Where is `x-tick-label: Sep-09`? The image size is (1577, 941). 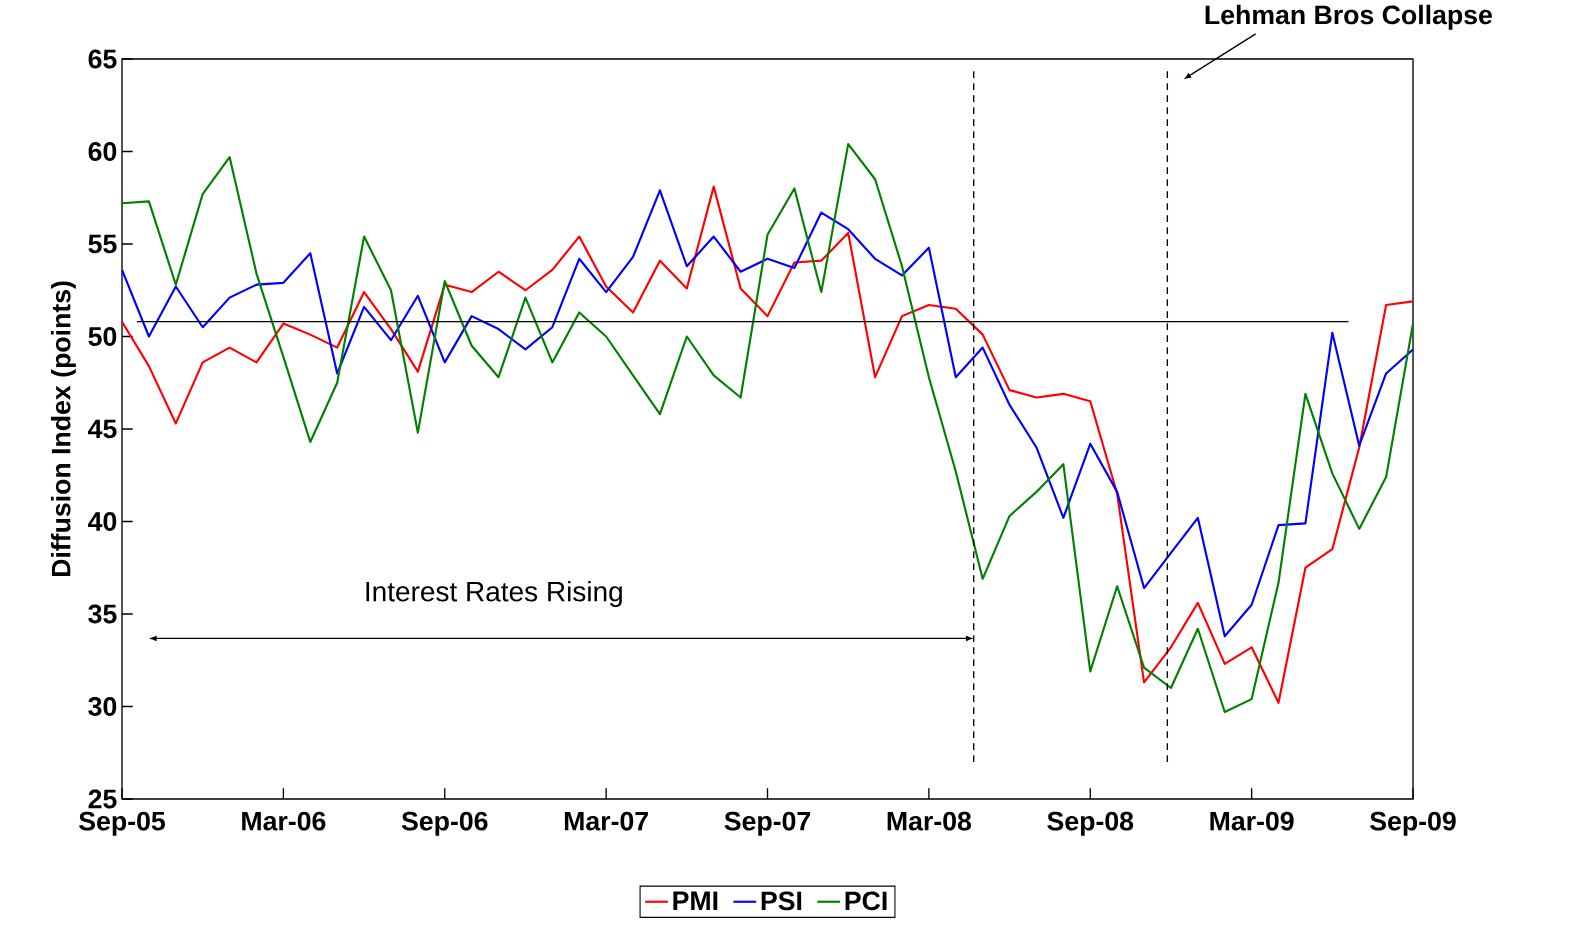
x-tick-label: Sep-09 is located at coordinates (1413, 823).